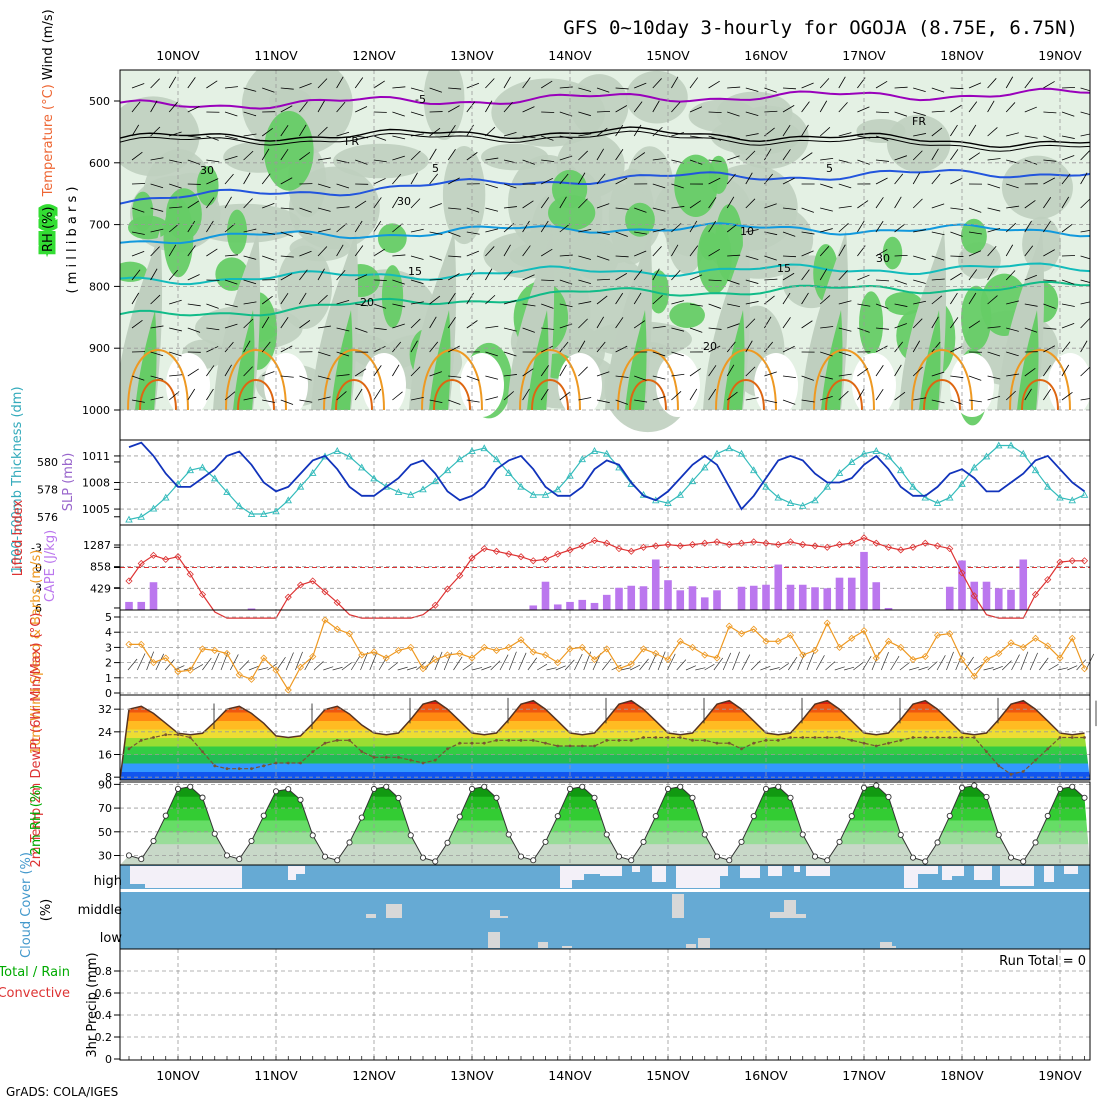 This screenshot has height=1100, width=1100. I want to click on mid-cloud-bar, so click(504, 917).